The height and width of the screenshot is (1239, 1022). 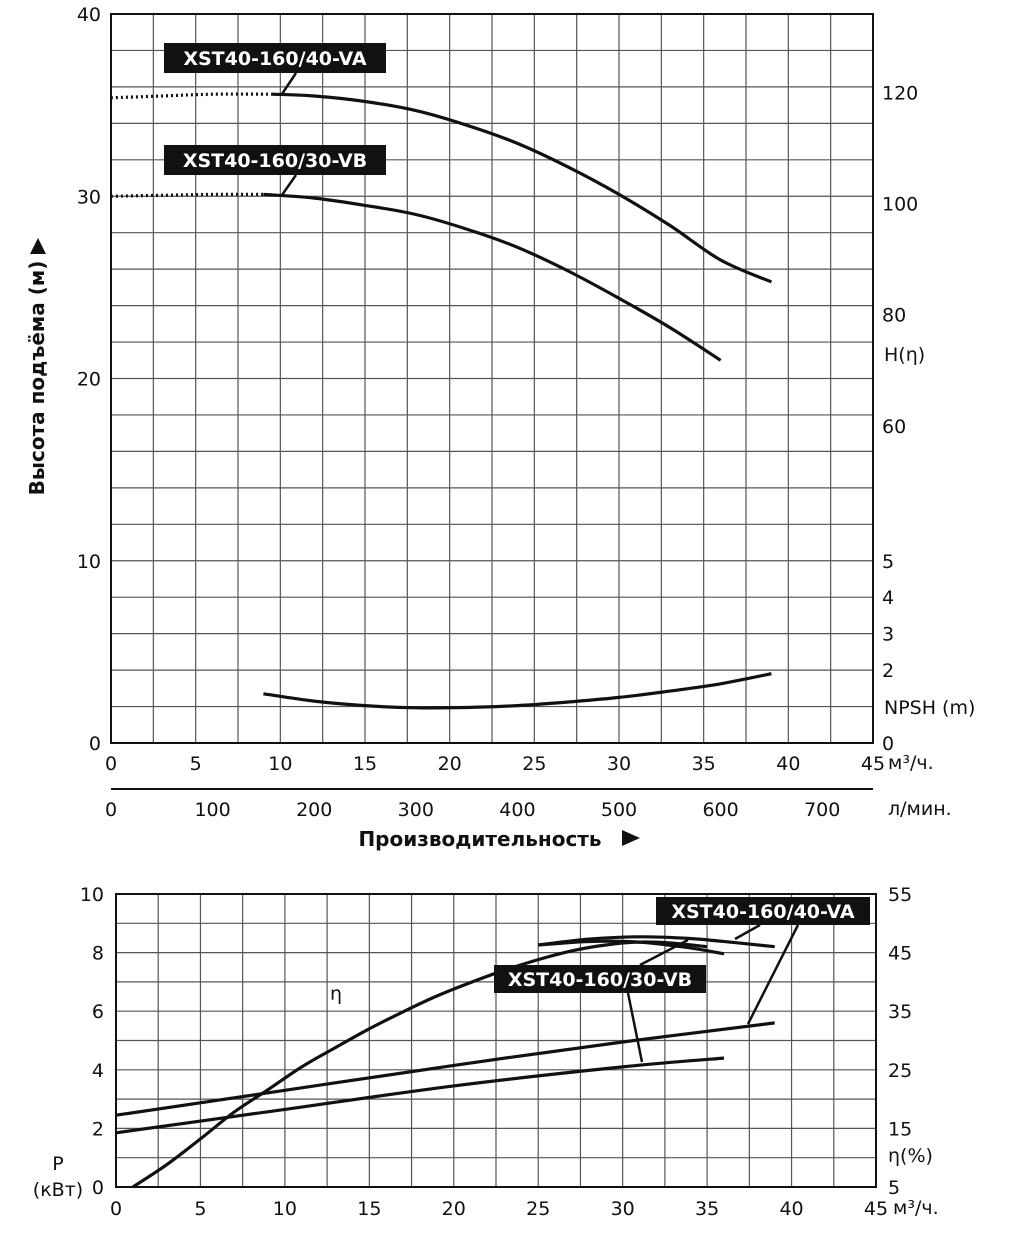 I want to click on bottom-x-tick-label: 35, so click(x=707, y=1209).